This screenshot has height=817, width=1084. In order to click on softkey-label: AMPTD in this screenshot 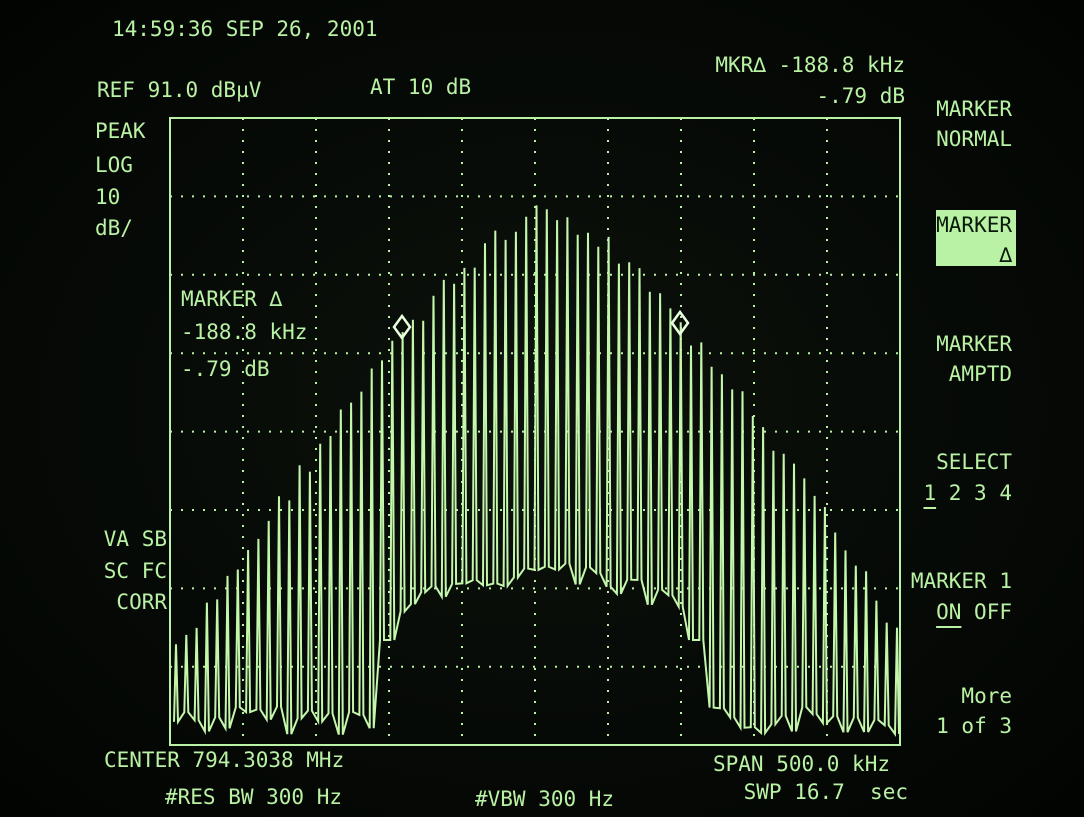, I will do `click(980, 374)`.